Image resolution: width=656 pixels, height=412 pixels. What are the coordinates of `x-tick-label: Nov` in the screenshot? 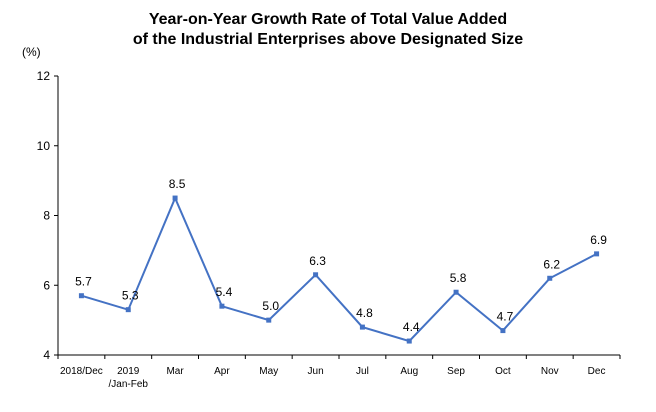 It's located at (550, 371).